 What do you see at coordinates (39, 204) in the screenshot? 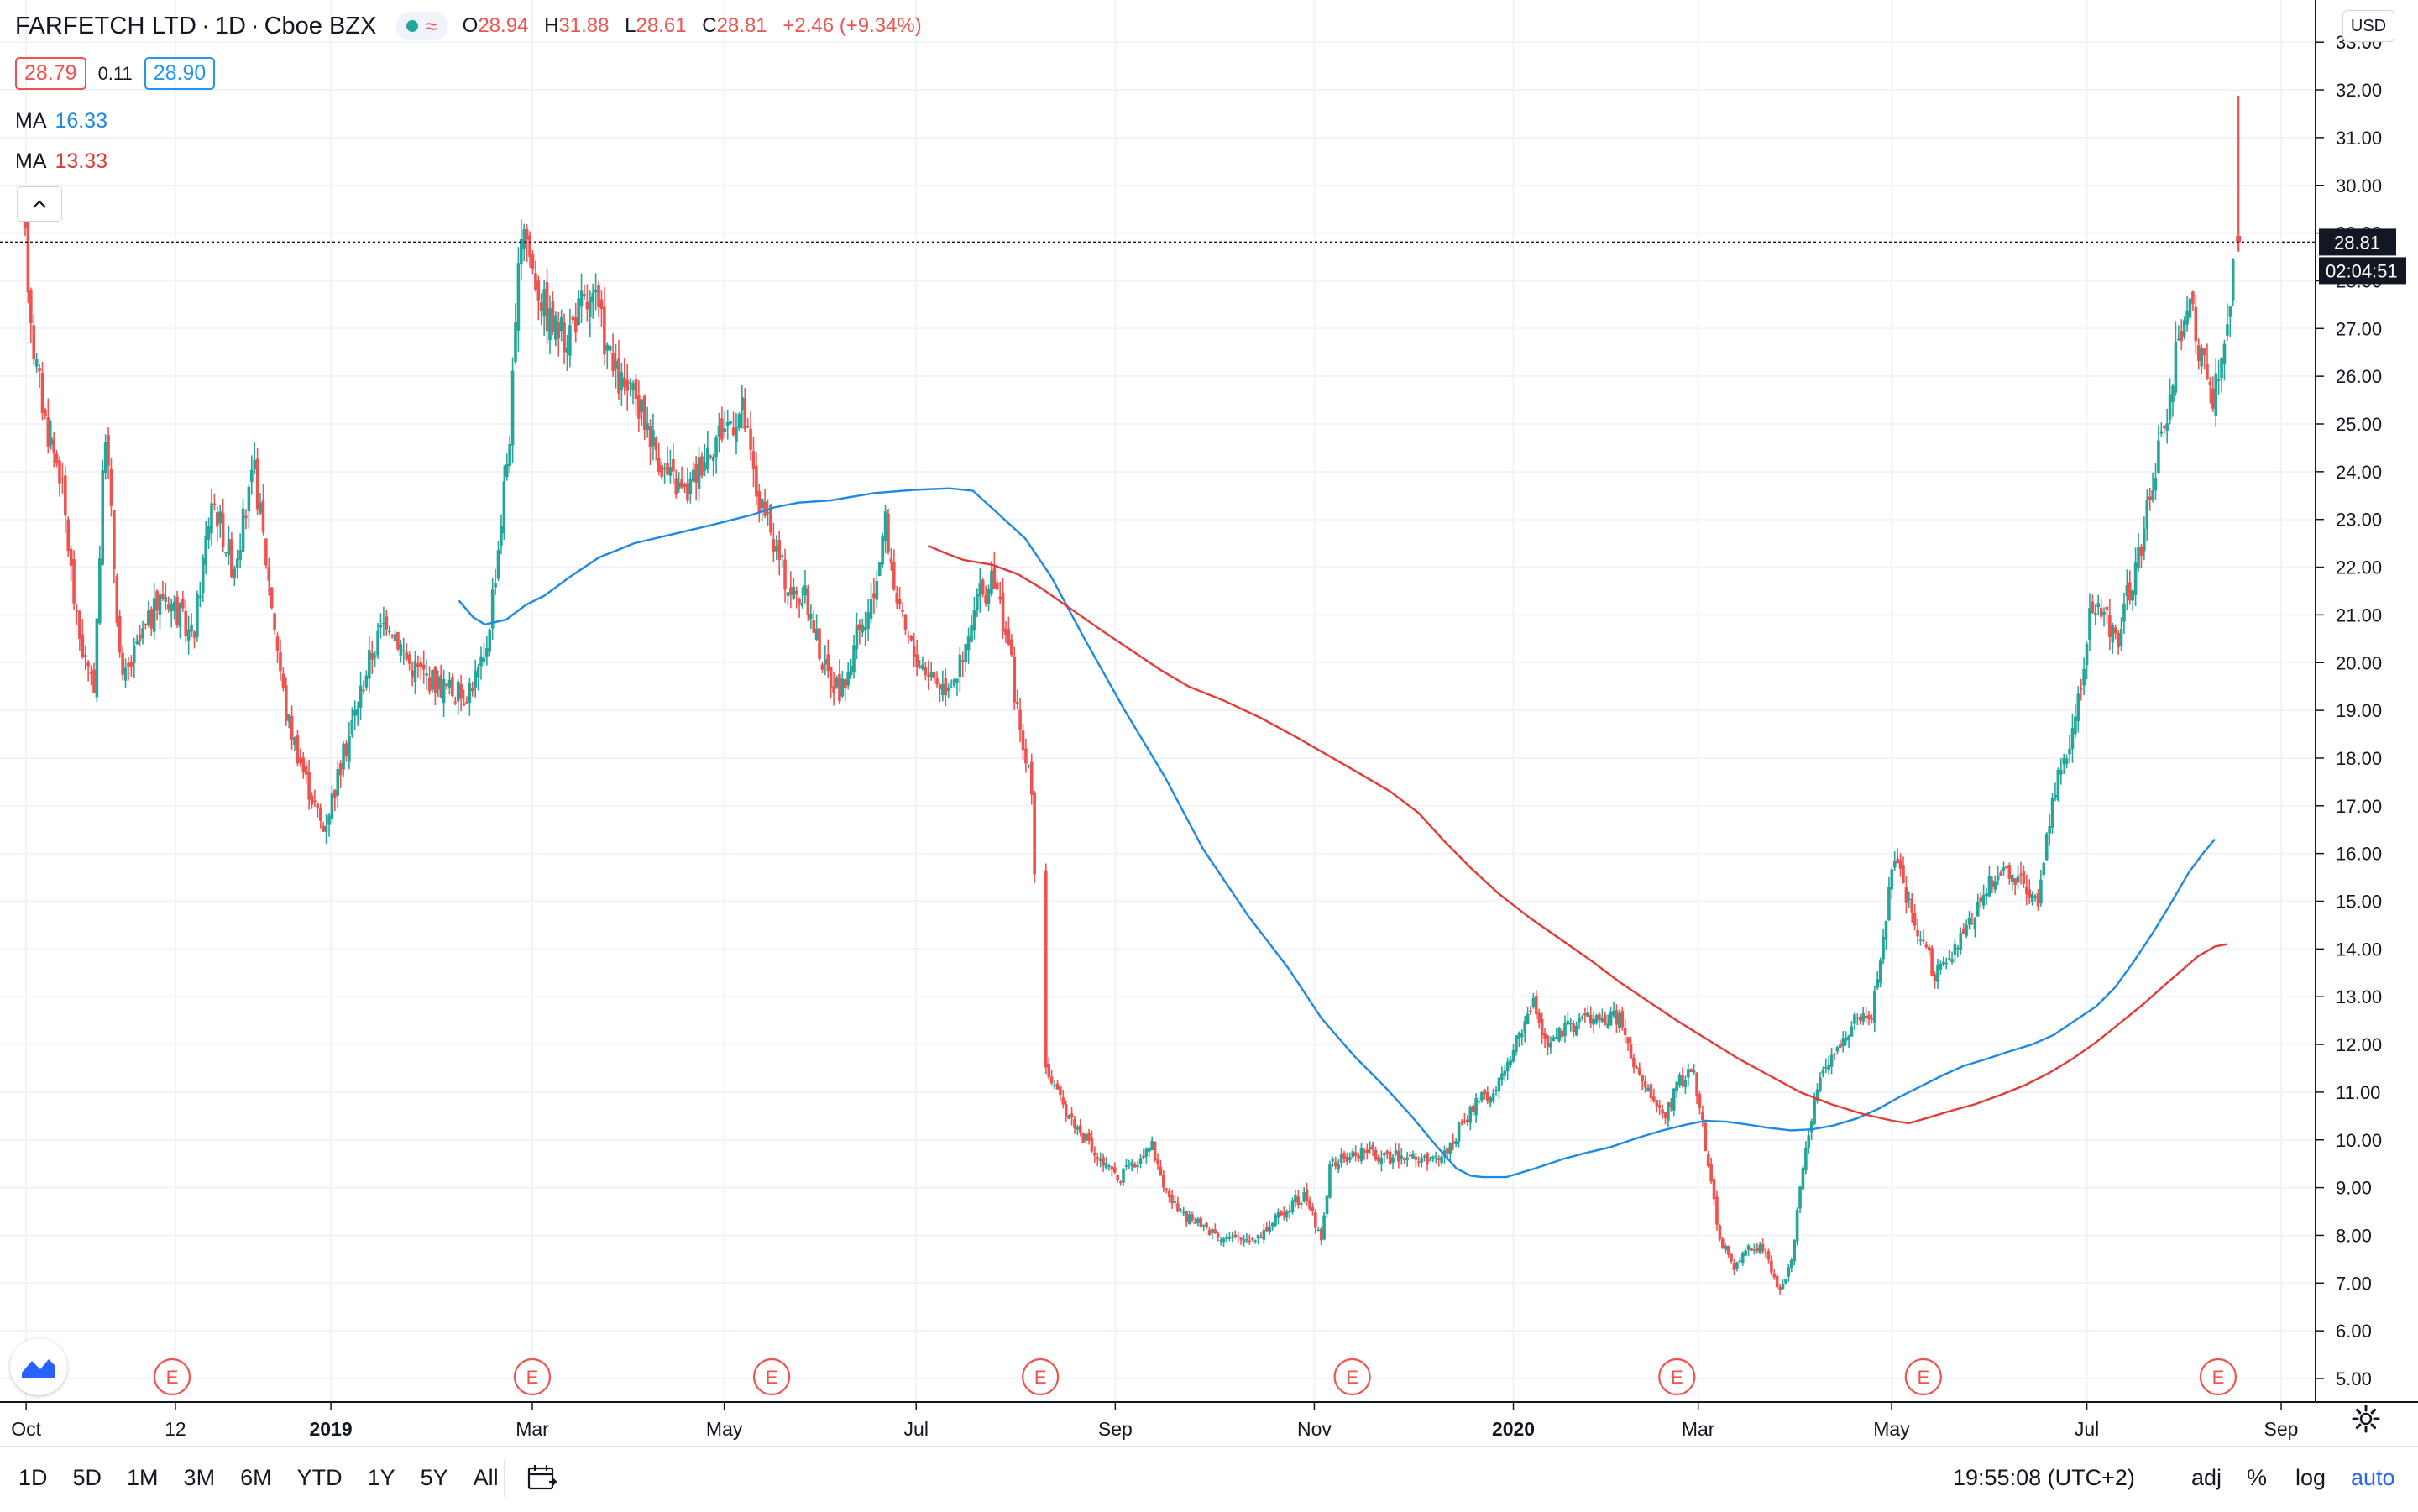
I see `collapse-legend-button` at bounding box center [39, 204].